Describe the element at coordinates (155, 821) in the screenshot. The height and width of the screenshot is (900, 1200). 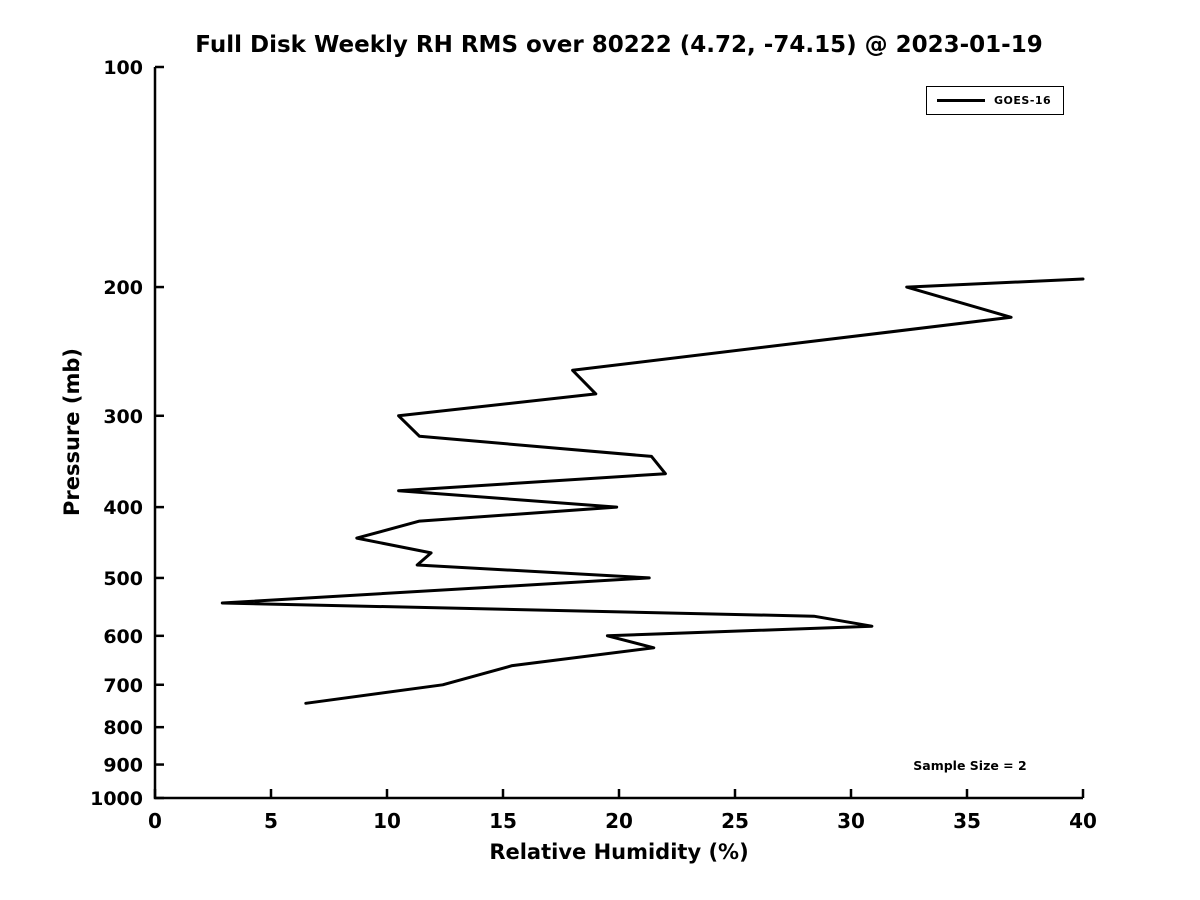
I see `x-tick-label: 0` at that location.